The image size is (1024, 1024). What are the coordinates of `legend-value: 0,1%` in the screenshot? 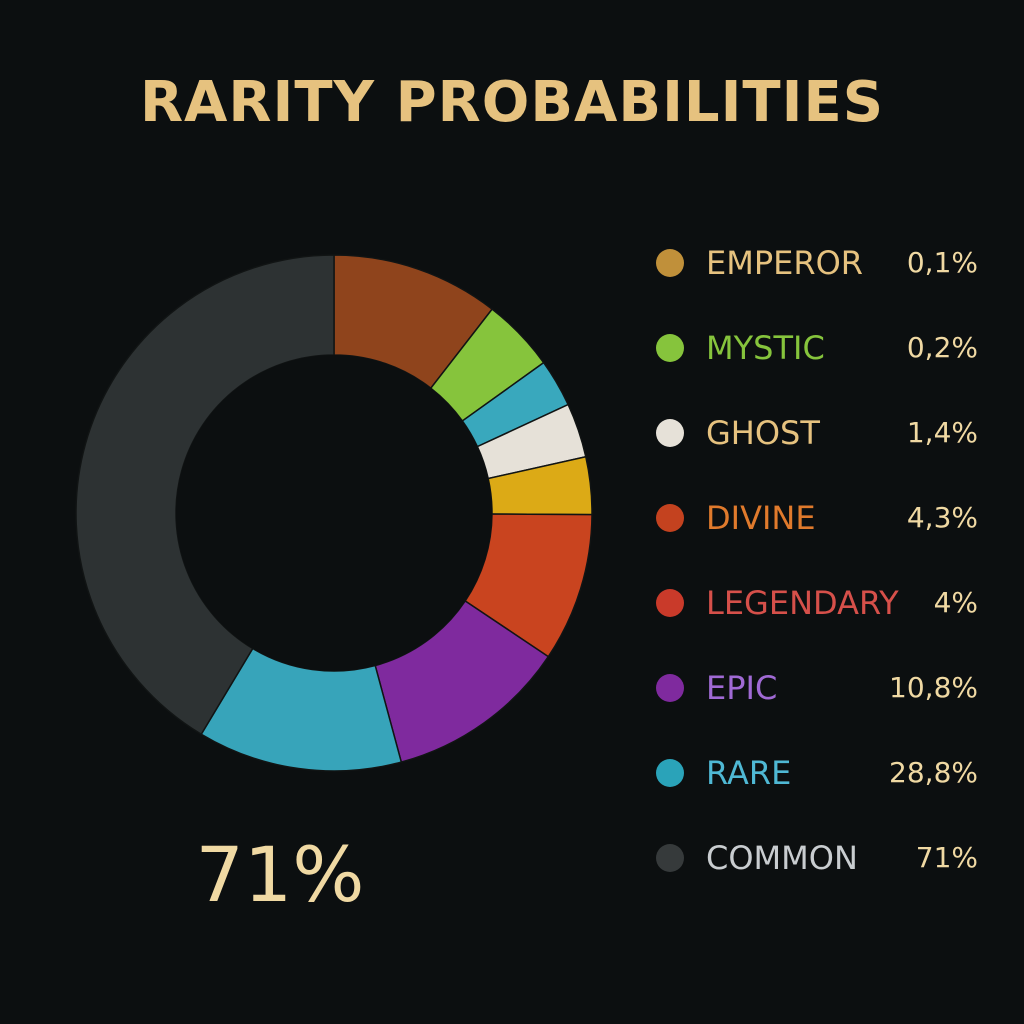 It's located at (942, 262).